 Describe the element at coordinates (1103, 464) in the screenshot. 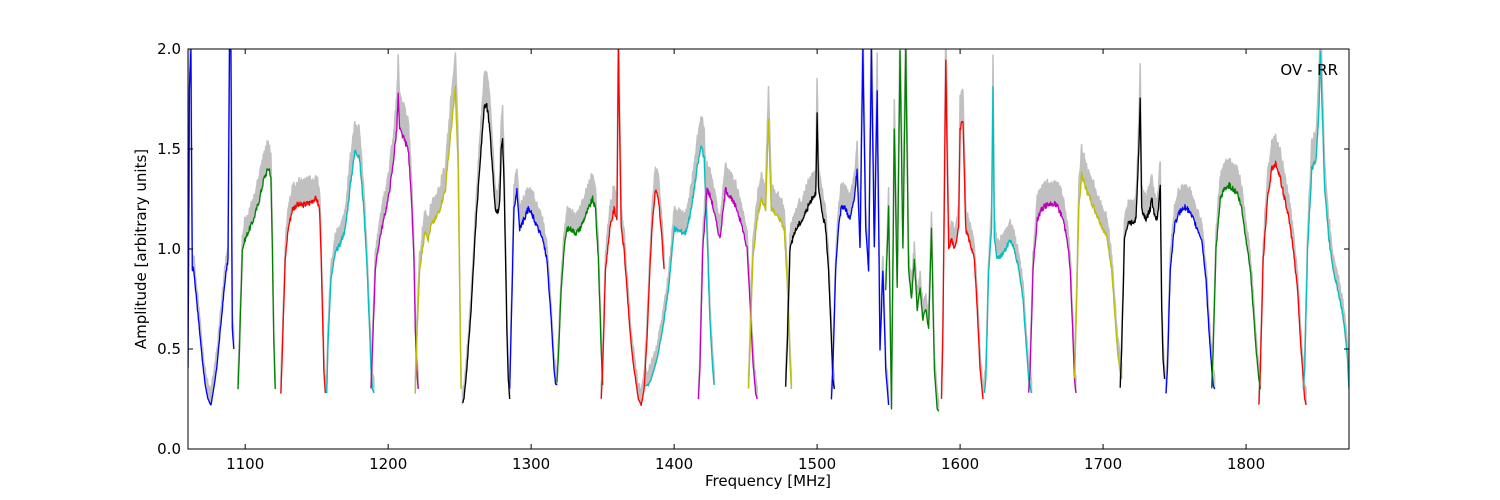

I see `x-tick-label: 1700` at that location.